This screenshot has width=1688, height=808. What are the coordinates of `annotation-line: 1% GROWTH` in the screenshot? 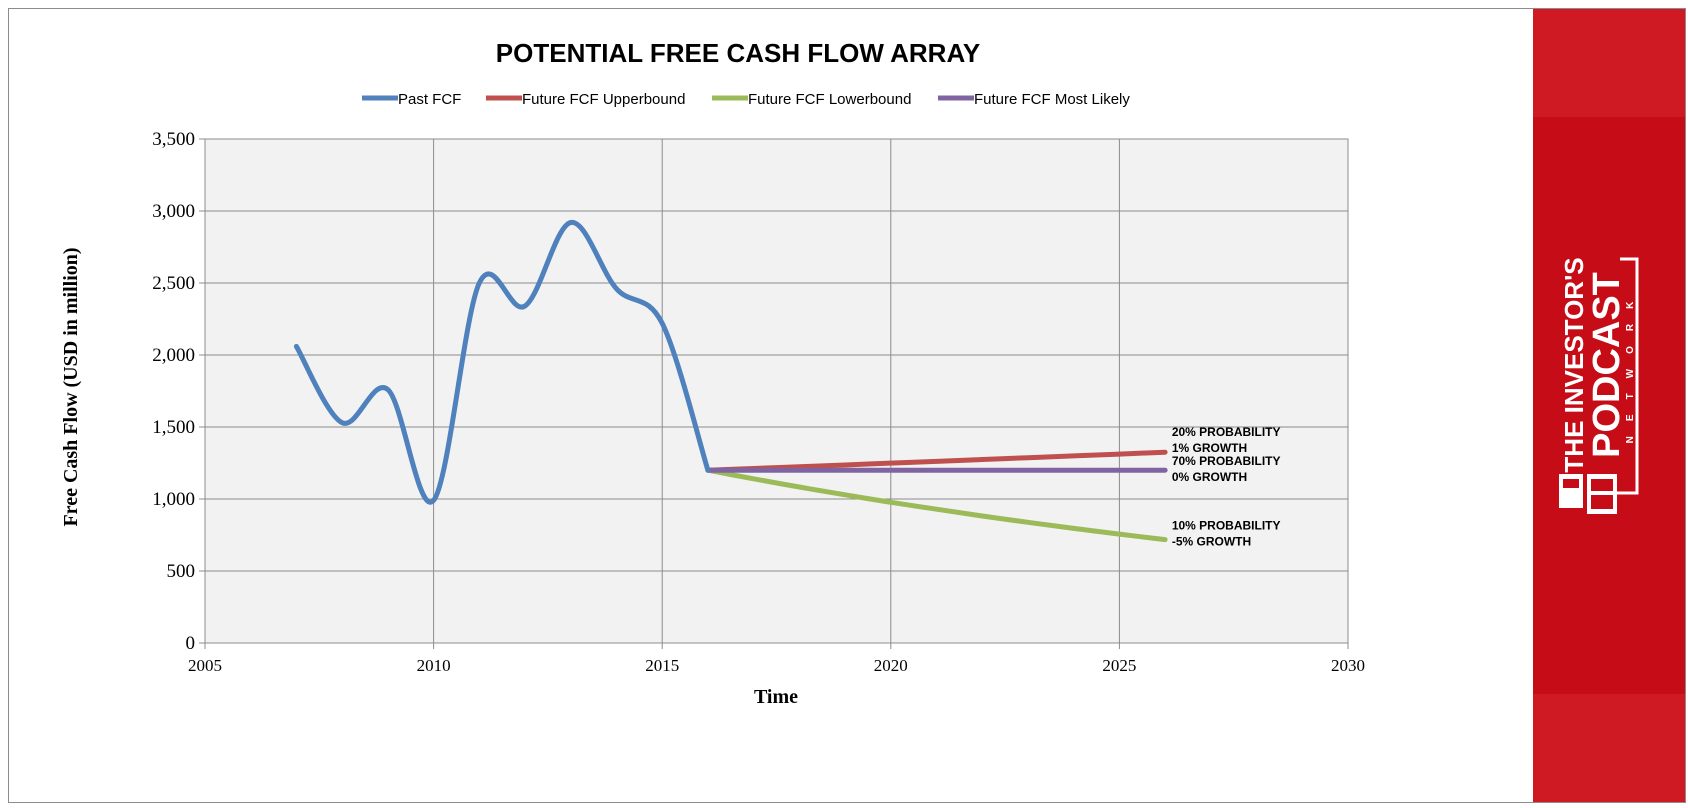 It's located at (1209, 448).